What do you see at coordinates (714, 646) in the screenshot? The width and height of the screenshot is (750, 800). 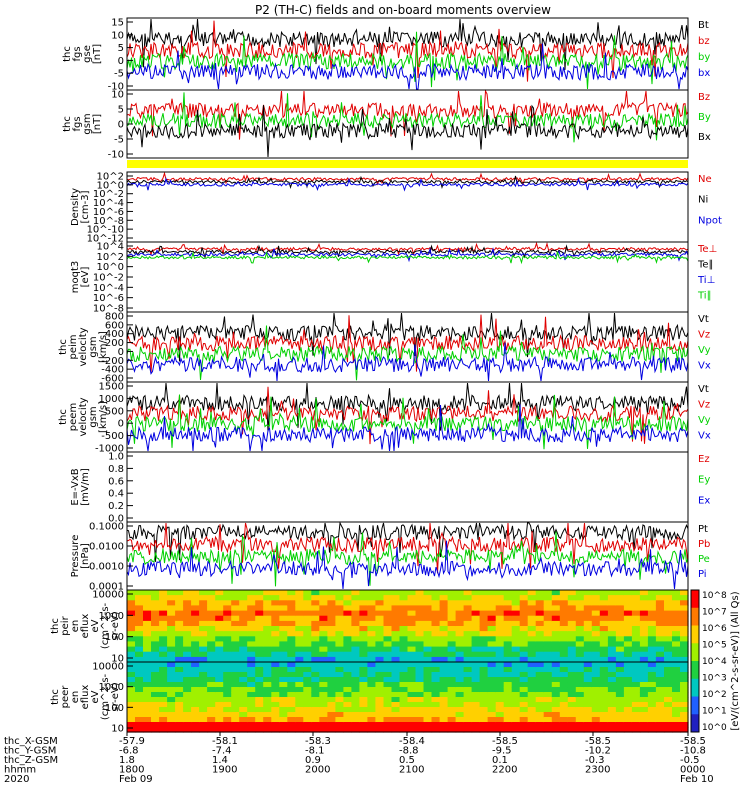 I see `colorbar-tick-label: 10^5` at bounding box center [714, 646].